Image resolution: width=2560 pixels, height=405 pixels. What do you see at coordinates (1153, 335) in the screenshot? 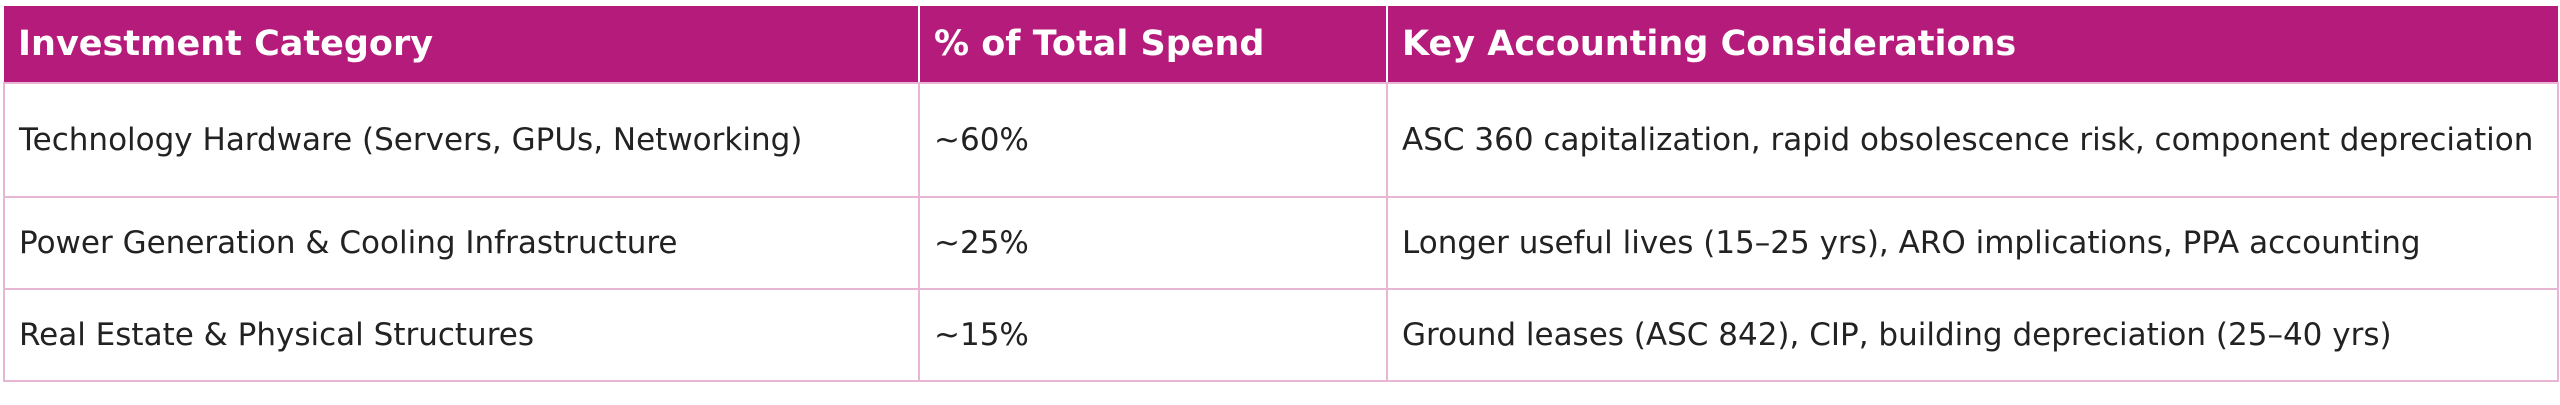
I see `cell-spend: ~15%` at bounding box center [1153, 335].